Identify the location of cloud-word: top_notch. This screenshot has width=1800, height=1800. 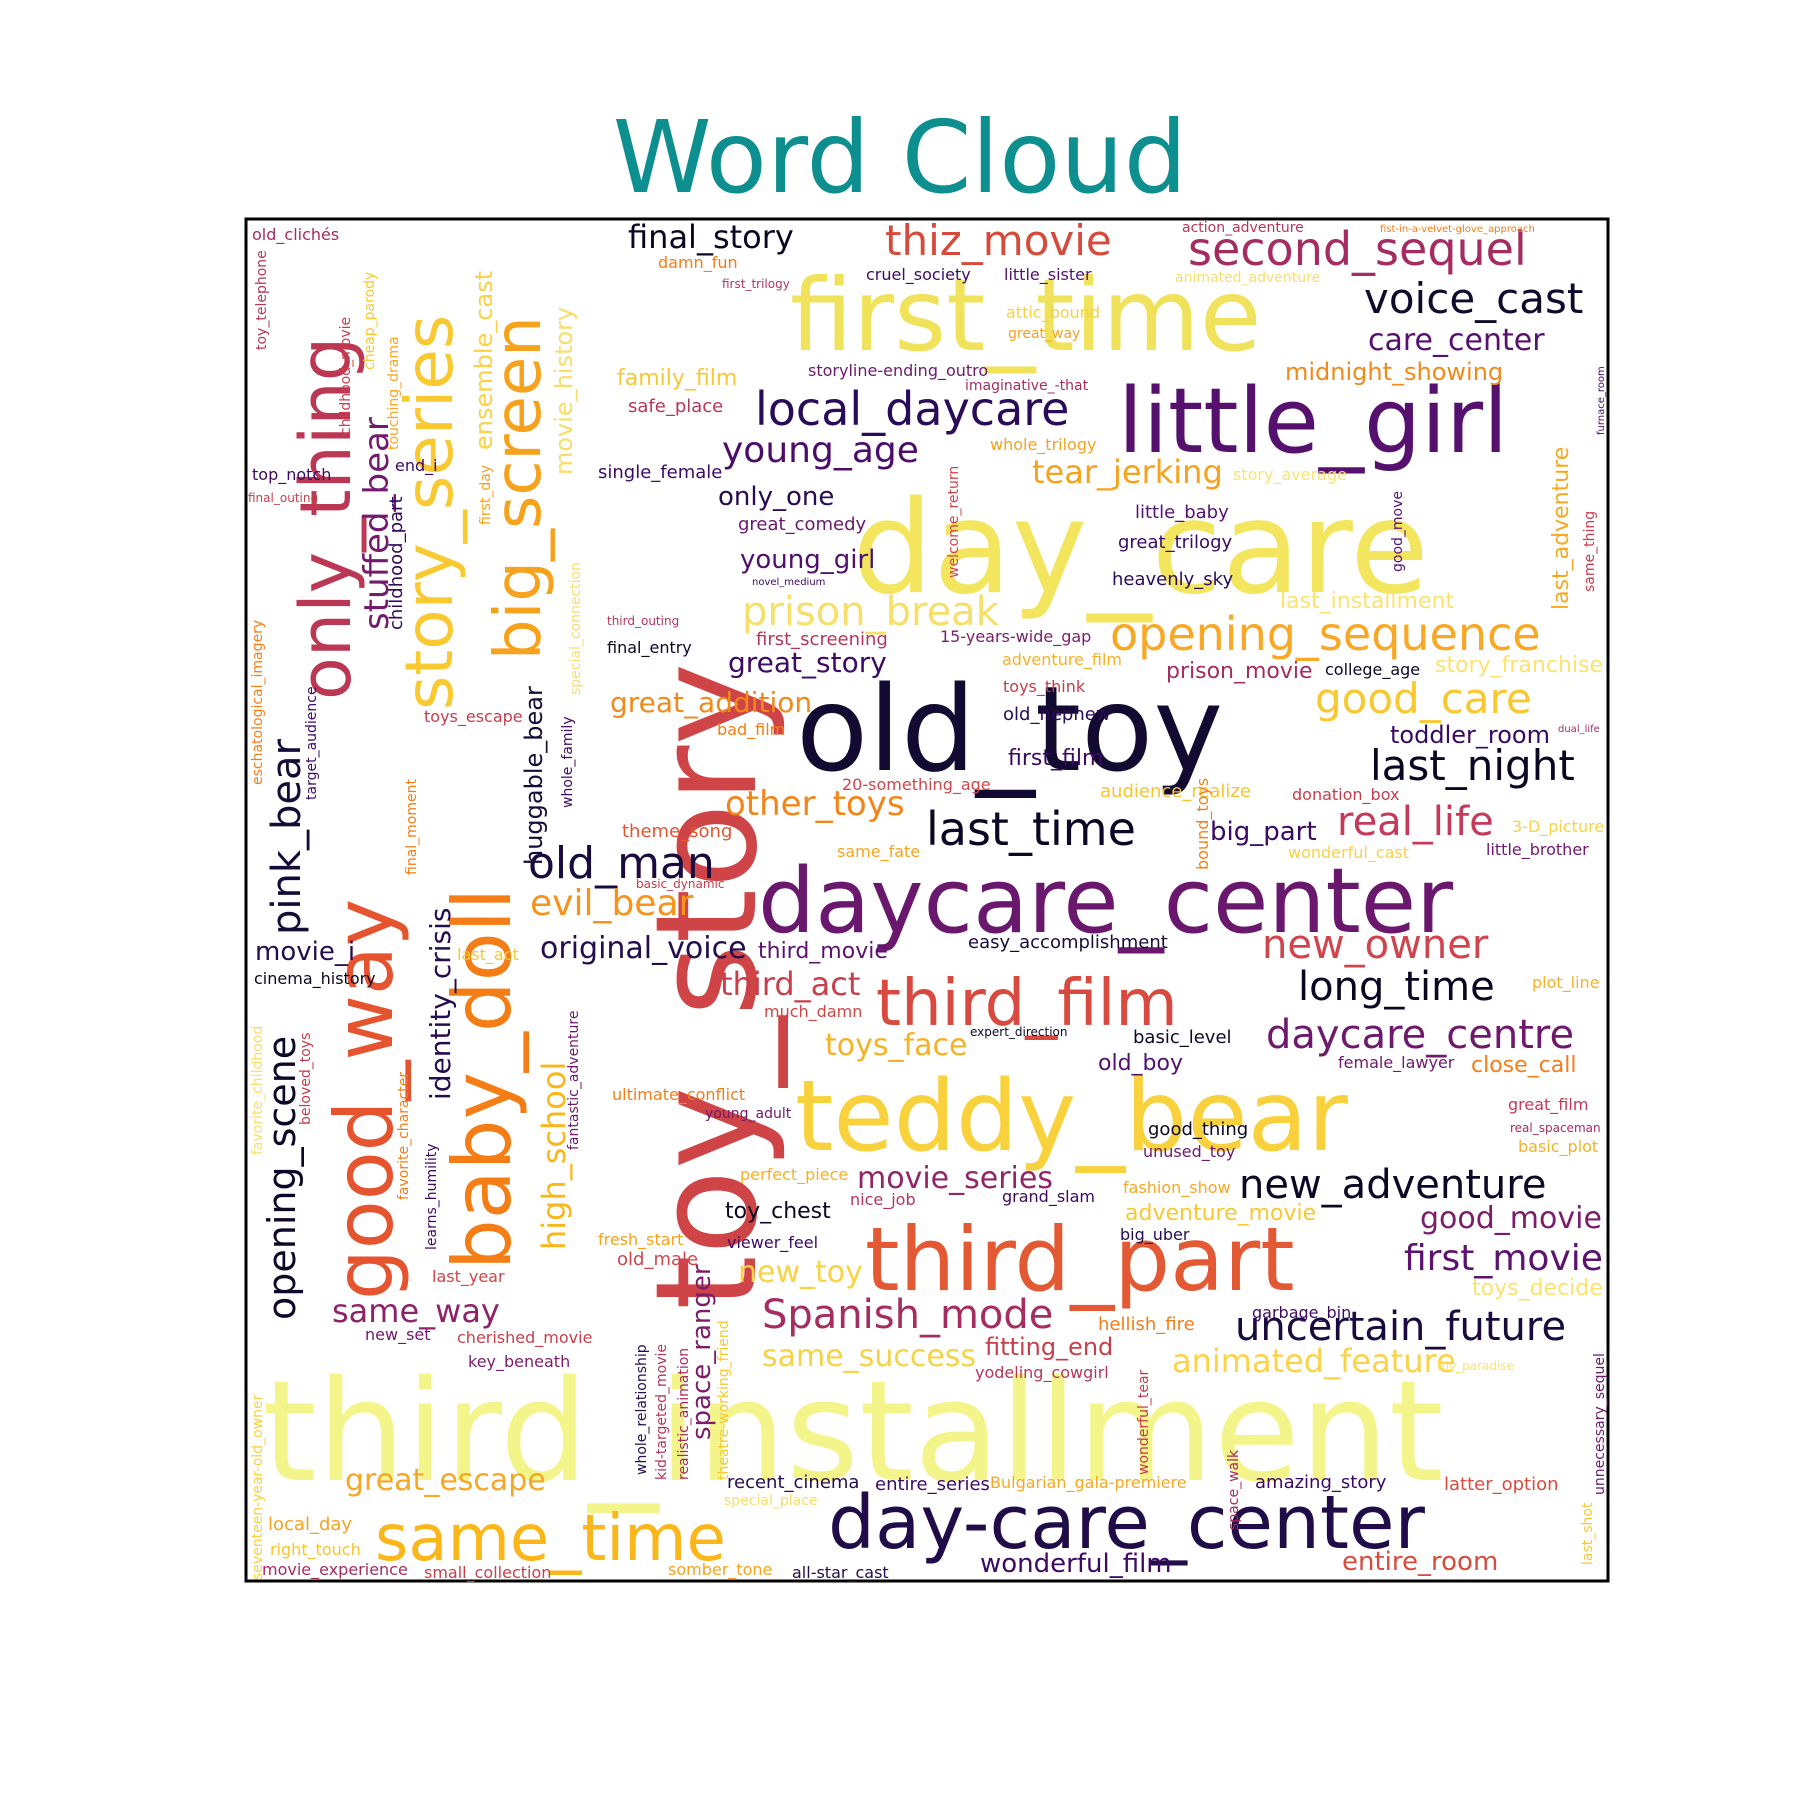
(291, 475).